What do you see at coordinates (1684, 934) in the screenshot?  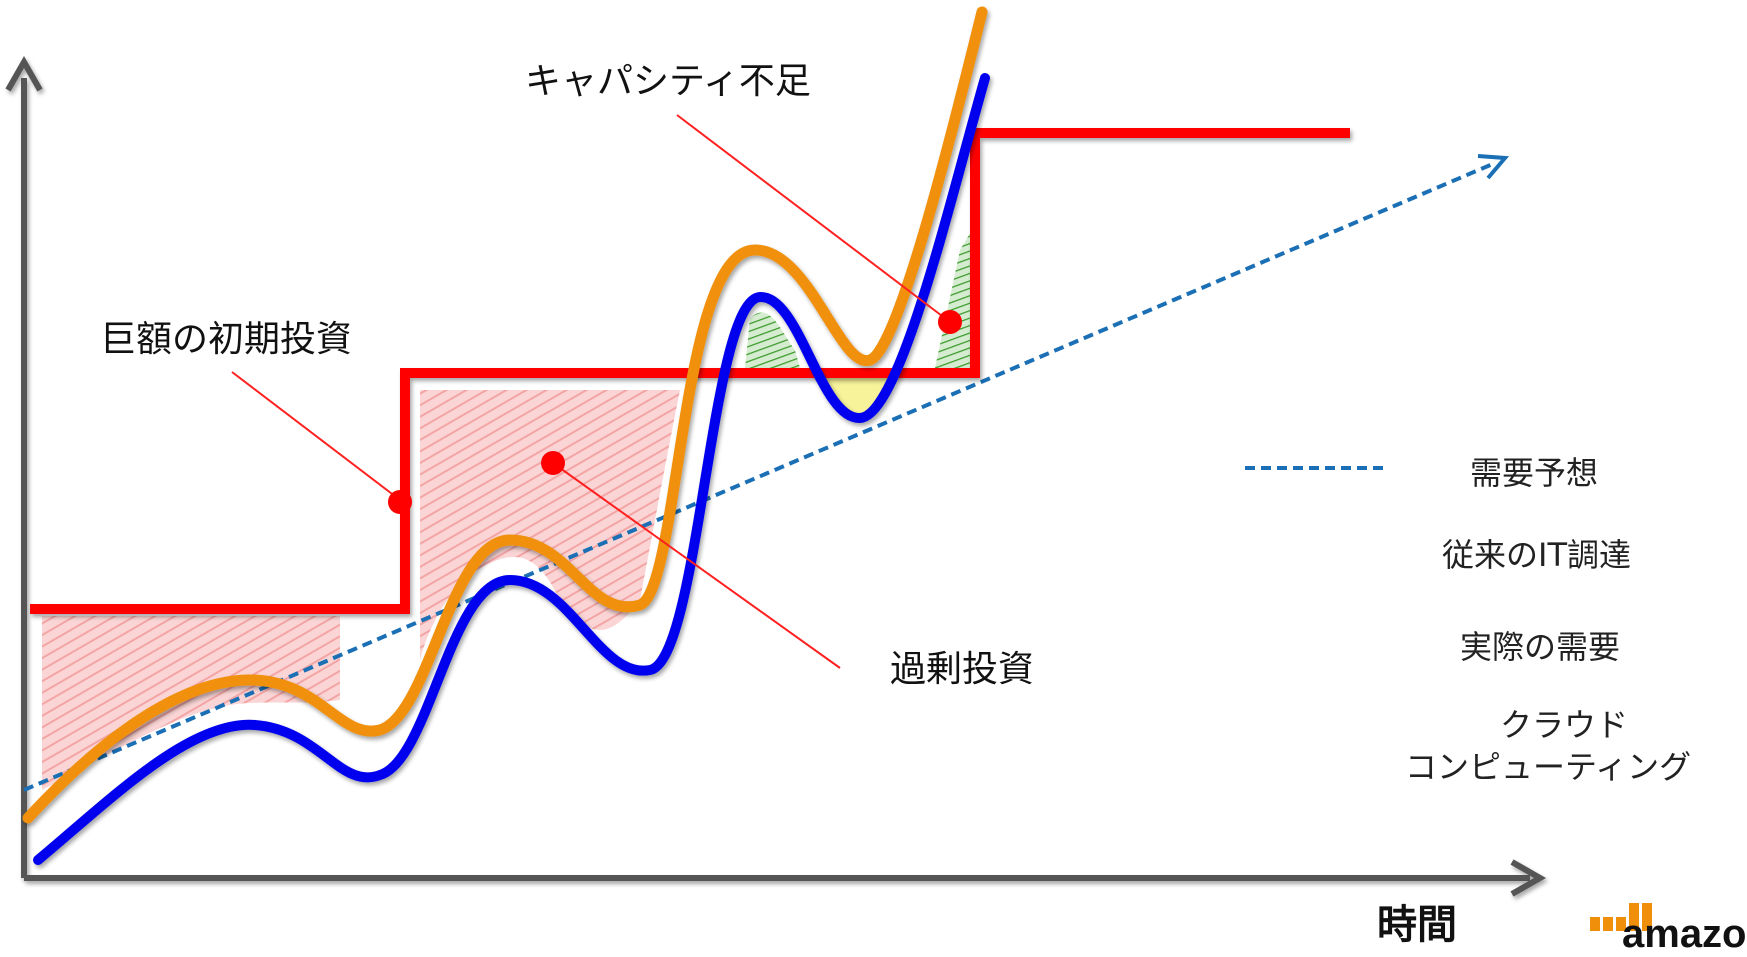 I see `logo-text: amazo` at bounding box center [1684, 934].